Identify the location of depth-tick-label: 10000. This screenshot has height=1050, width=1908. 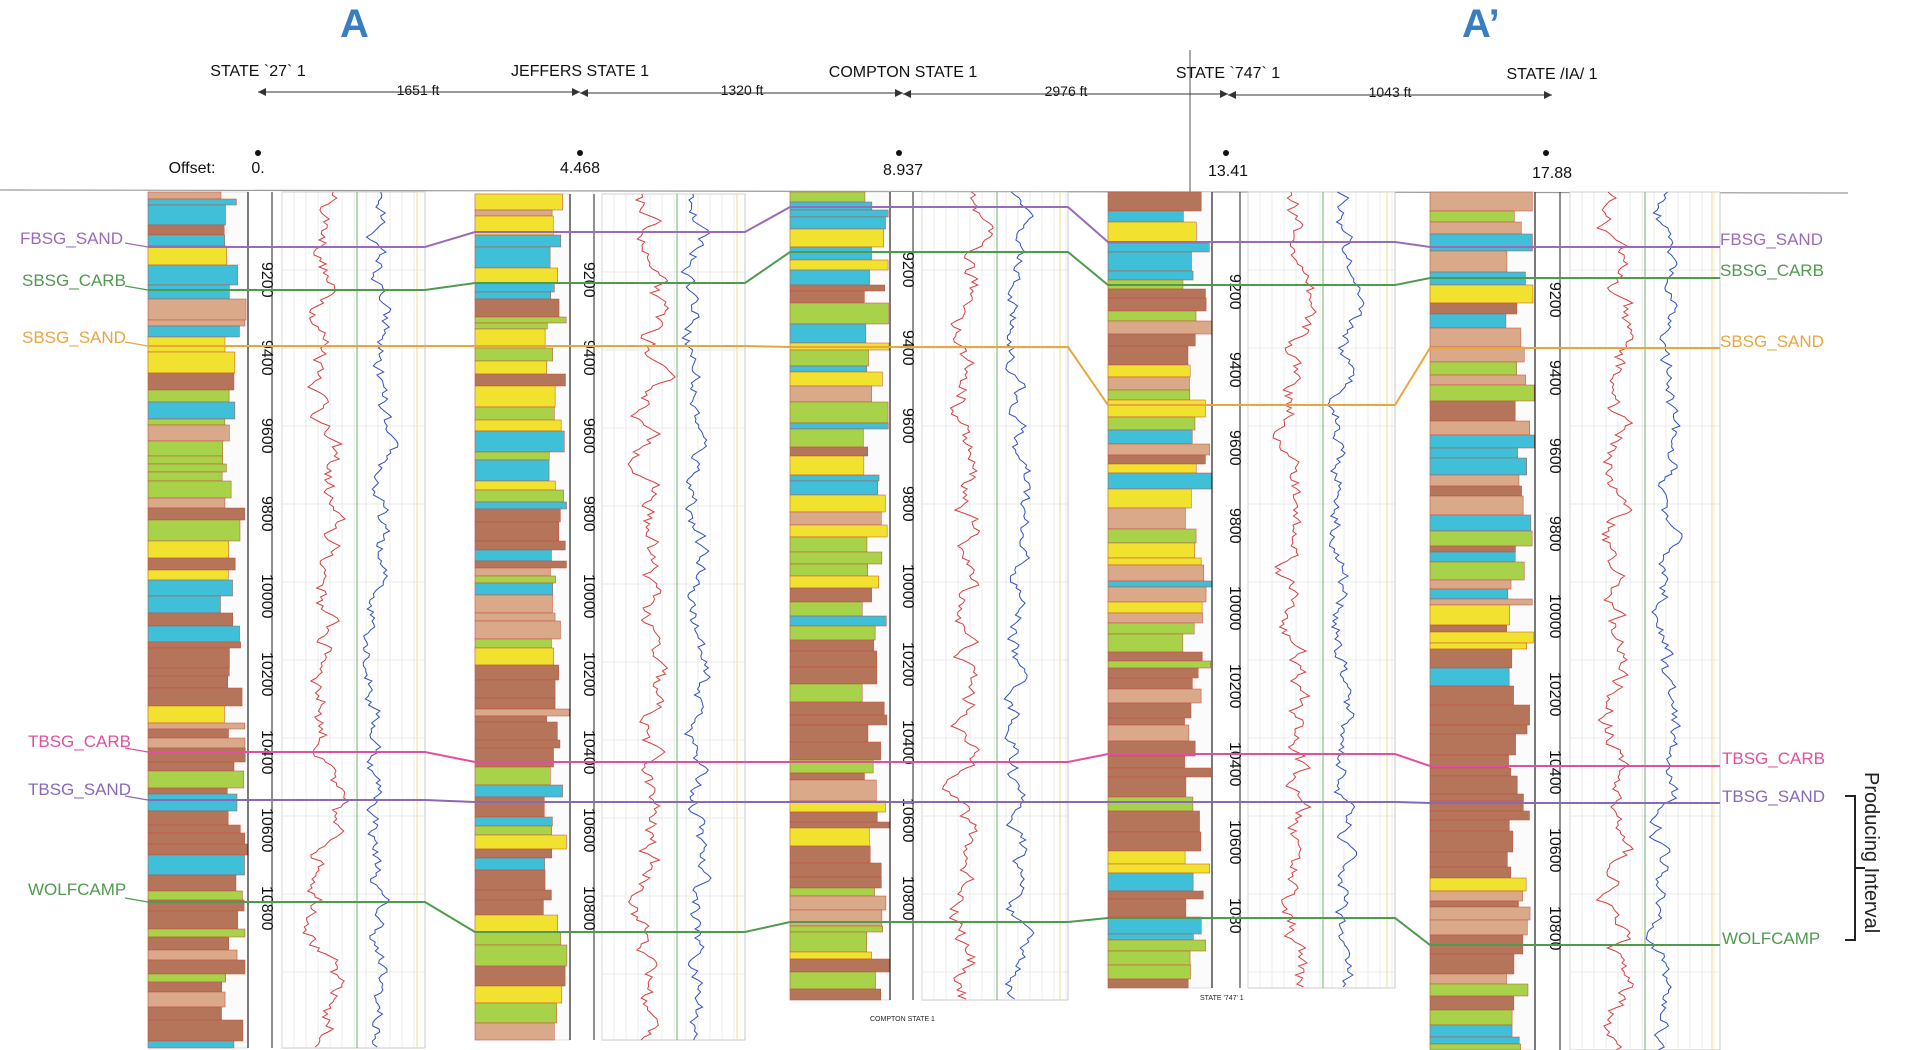
(907, 586).